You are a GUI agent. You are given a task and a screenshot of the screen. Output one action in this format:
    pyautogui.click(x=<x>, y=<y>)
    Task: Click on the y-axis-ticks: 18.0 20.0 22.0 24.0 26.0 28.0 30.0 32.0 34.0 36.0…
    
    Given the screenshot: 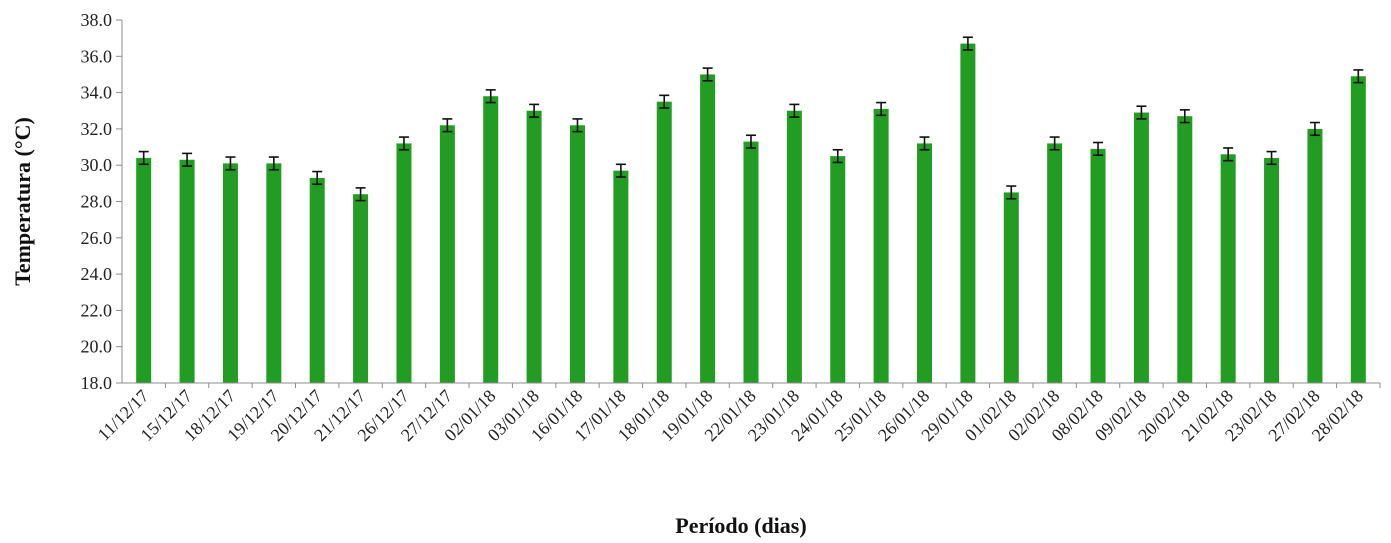 What is the action you would take?
    pyautogui.click(x=101, y=201)
    